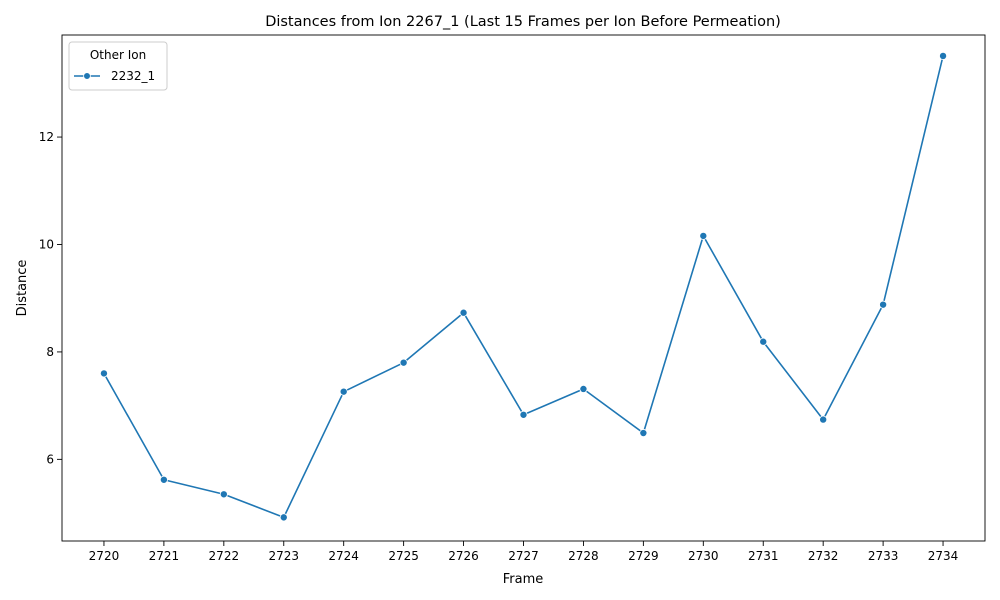 Image resolution: width=1000 pixels, height=600 pixels. Describe the element at coordinates (46, 244) in the screenshot. I see `y-tick-label: 10` at that location.